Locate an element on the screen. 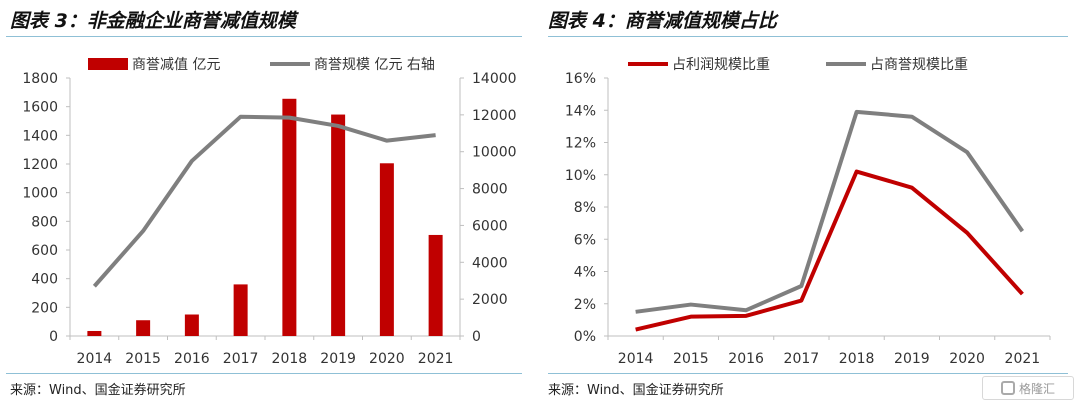 This screenshot has width=1080, height=406. logo-icon is located at coordinates (1007, 388).